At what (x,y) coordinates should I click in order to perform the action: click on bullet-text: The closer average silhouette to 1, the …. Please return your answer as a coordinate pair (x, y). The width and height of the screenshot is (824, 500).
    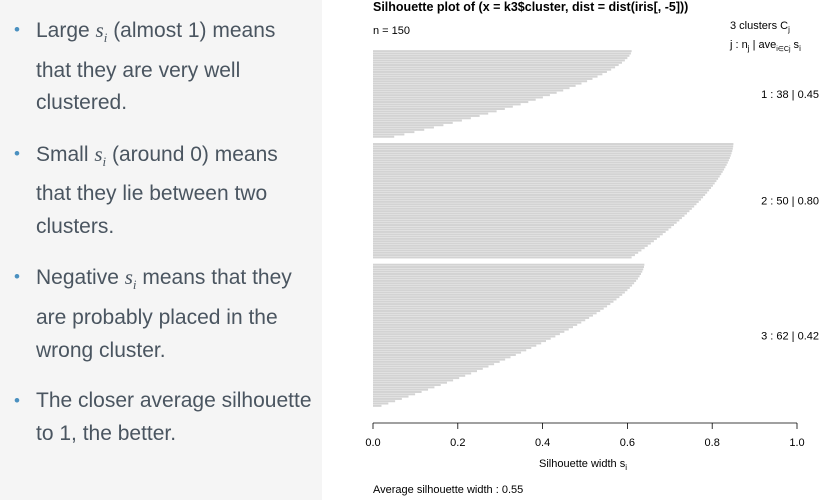
    Looking at the image, I should click on (174, 417).